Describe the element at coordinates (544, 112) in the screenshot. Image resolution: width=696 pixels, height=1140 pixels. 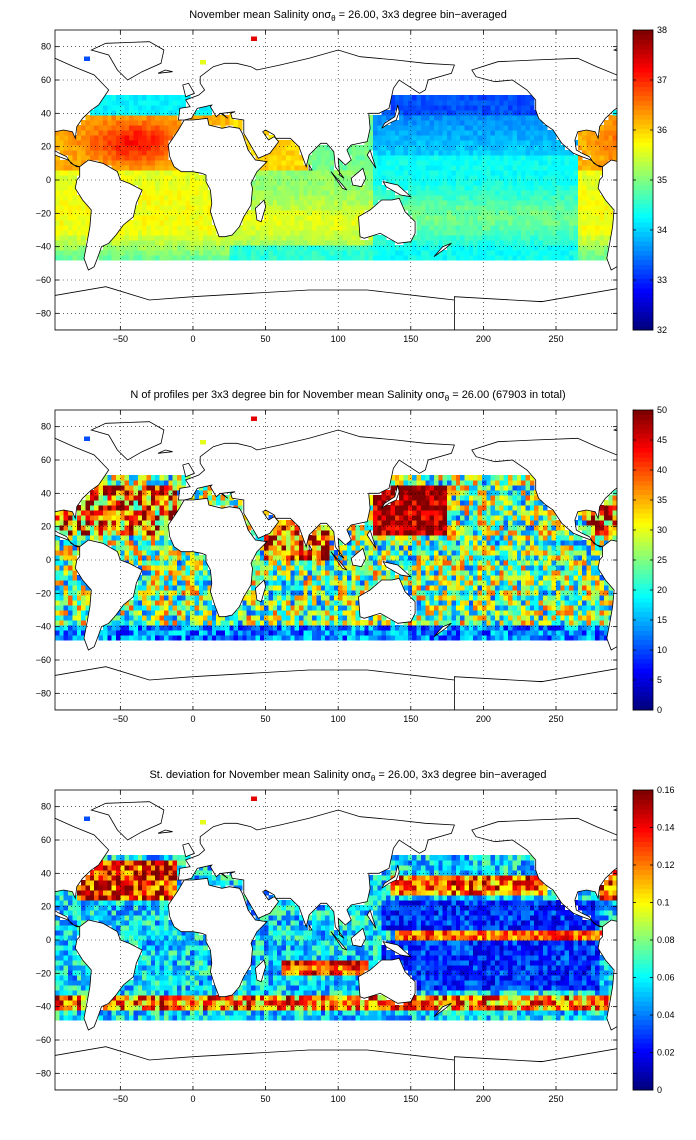
I see `land-outline` at that location.